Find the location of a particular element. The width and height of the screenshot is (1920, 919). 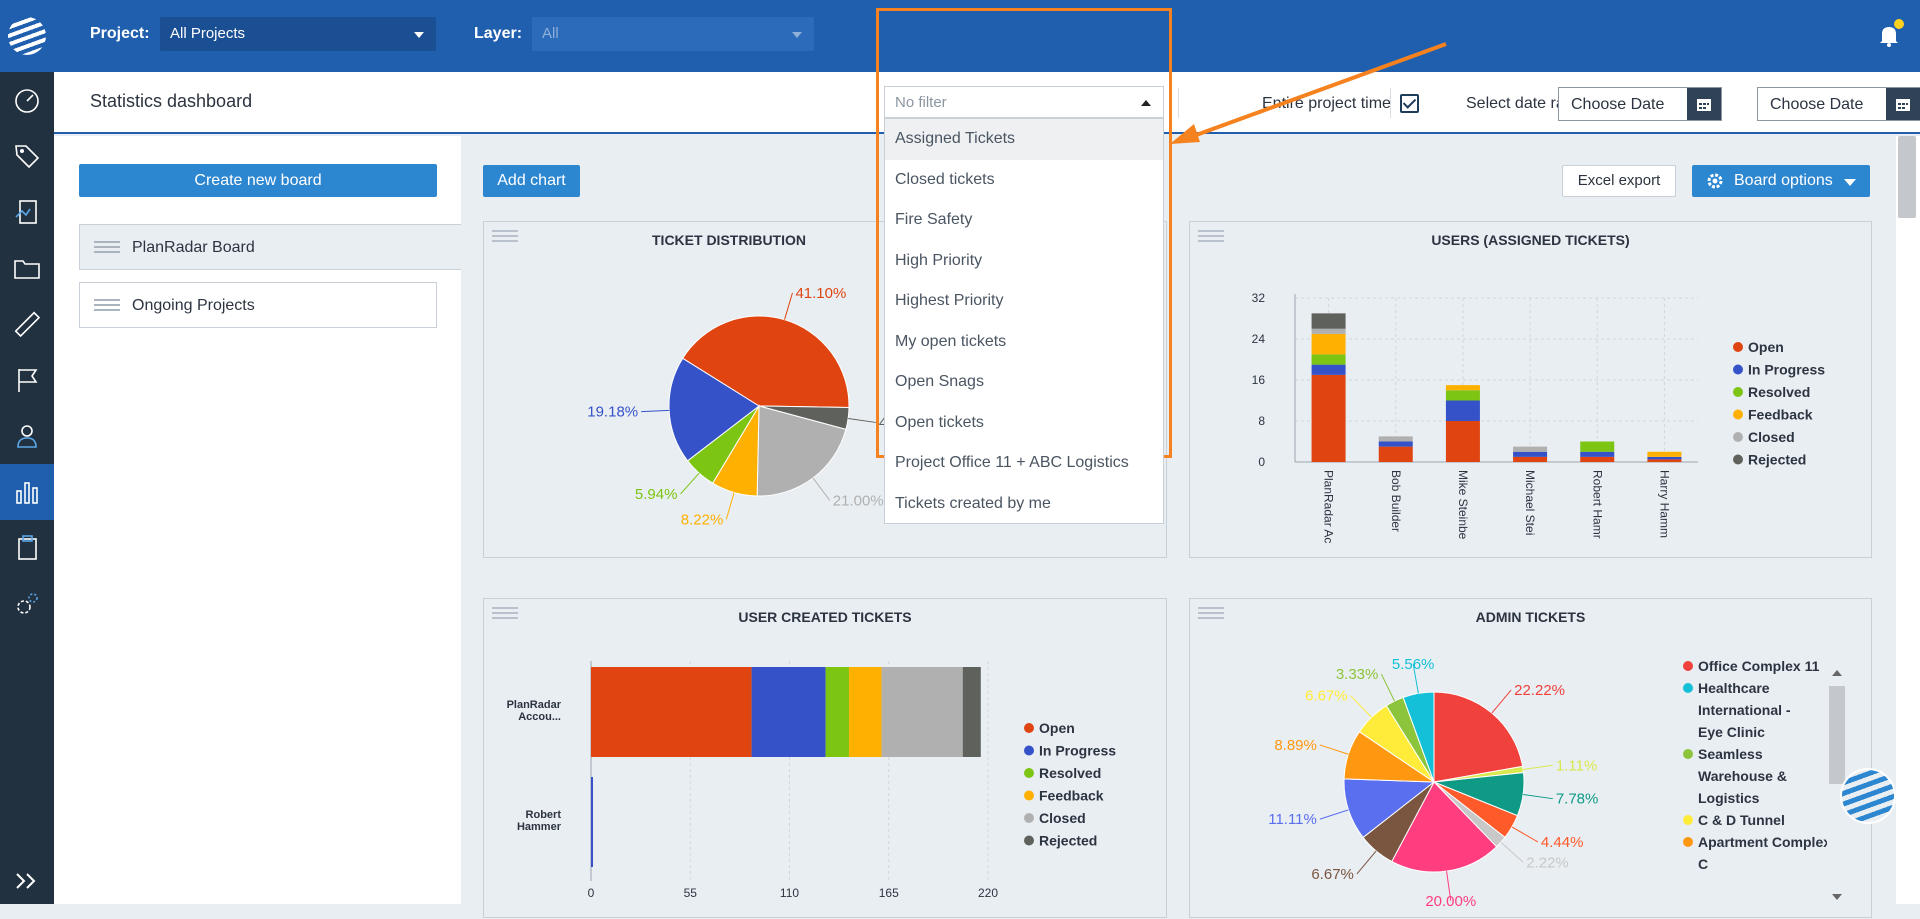

y-tick-label: 24 is located at coordinates (1259, 339).